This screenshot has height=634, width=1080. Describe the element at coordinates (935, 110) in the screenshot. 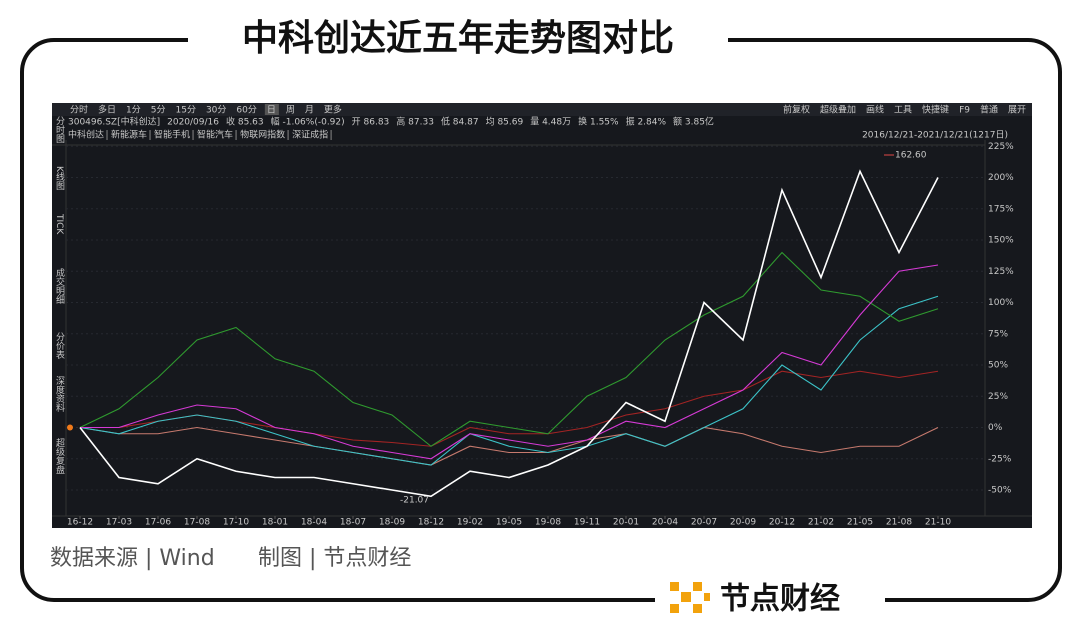

I see `toolbar-button: 快捷键` at that location.